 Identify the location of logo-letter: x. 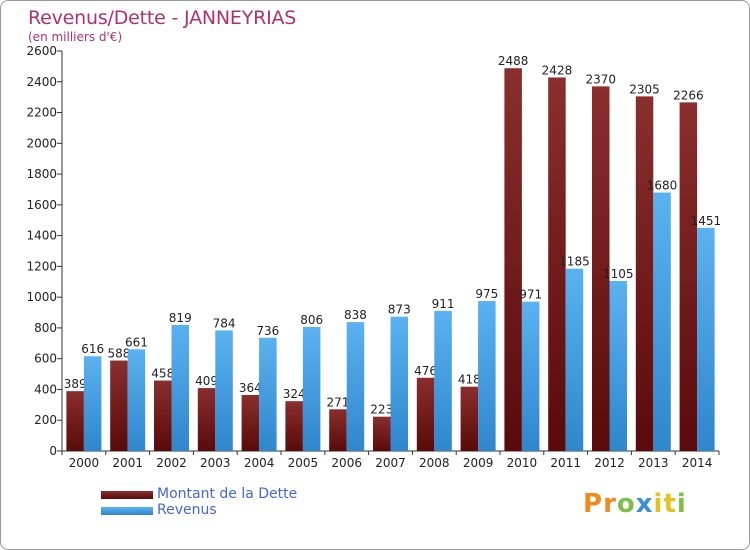
(644, 504).